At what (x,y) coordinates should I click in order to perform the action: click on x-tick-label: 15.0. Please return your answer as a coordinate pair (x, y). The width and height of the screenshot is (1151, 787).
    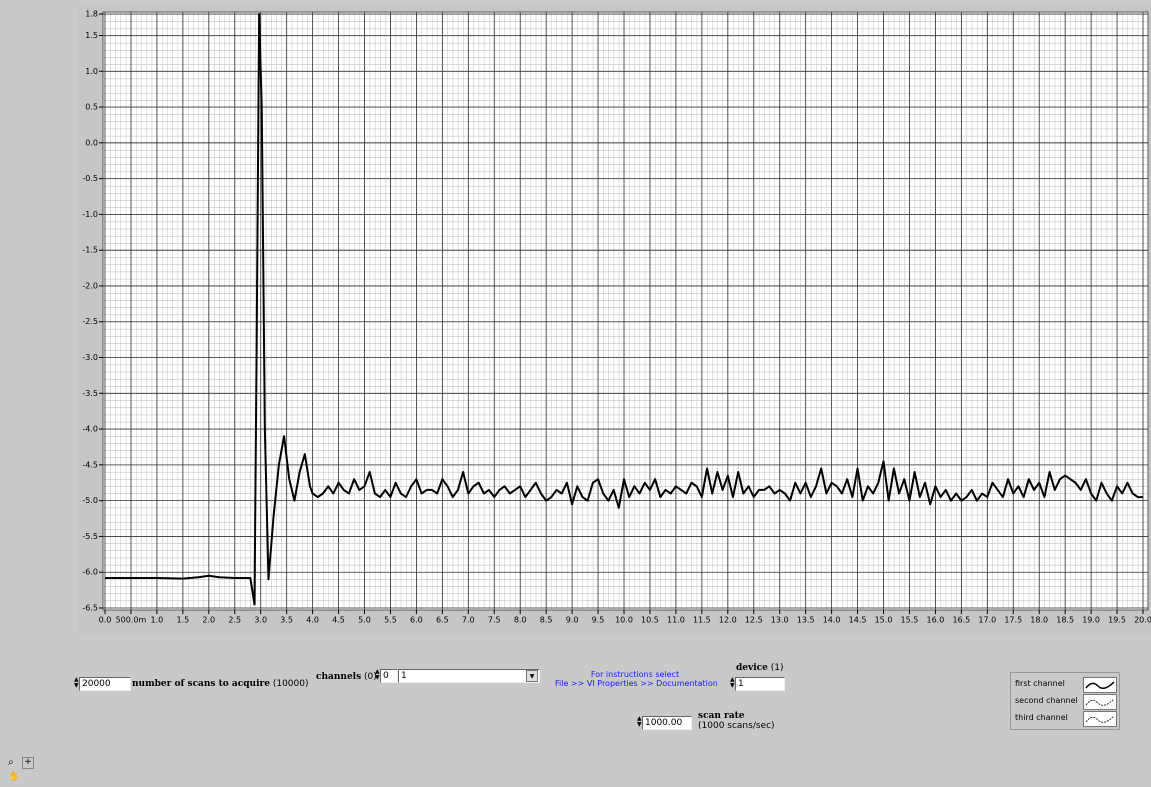
    Looking at the image, I should click on (884, 620).